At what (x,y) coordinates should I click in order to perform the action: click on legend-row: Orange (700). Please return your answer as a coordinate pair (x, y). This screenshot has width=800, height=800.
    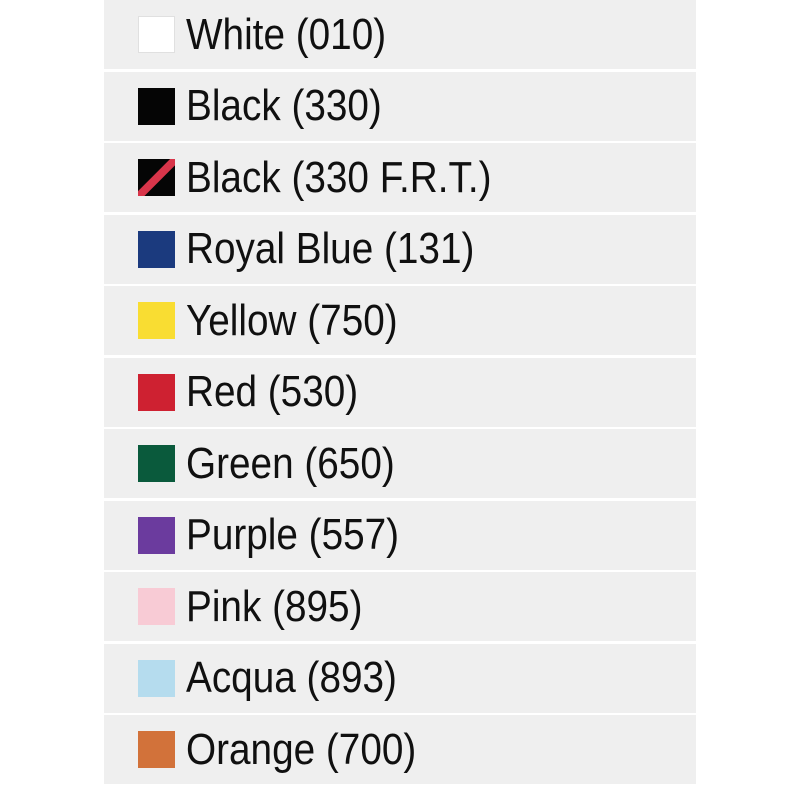
    Looking at the image, I should click on (400, 749).